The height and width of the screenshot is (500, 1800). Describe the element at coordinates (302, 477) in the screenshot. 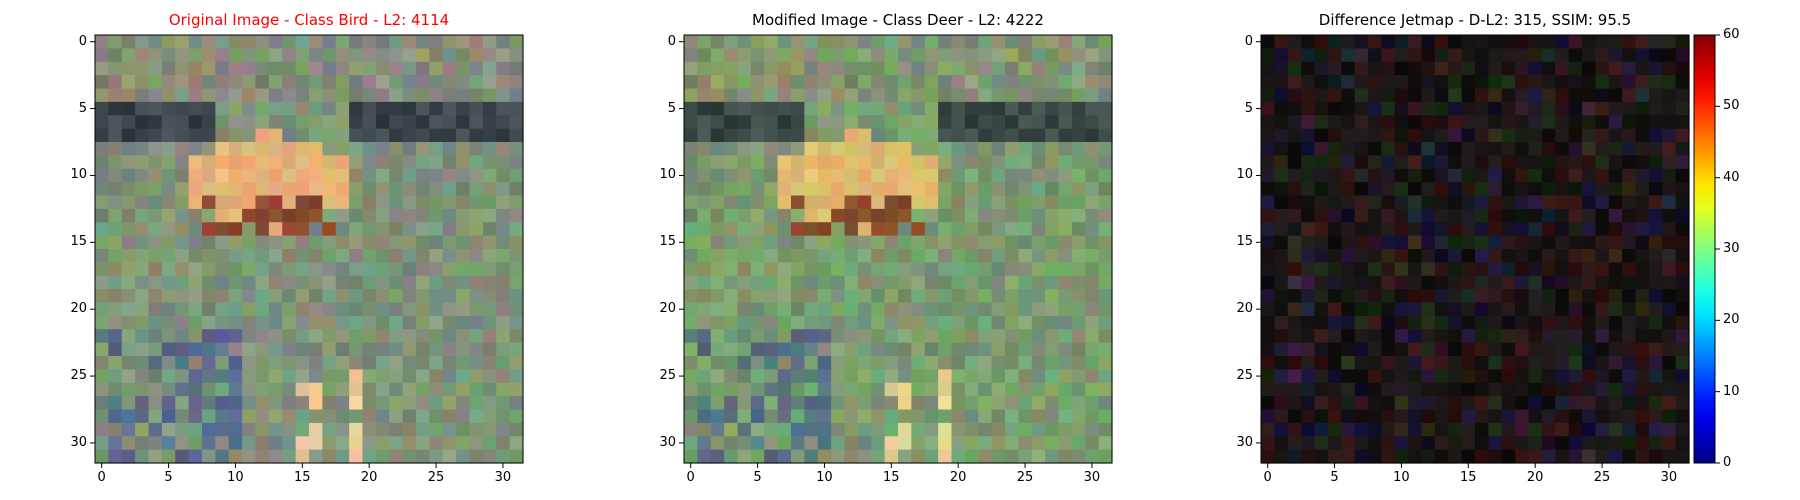

I see `x-tick-label: 15` at that location.